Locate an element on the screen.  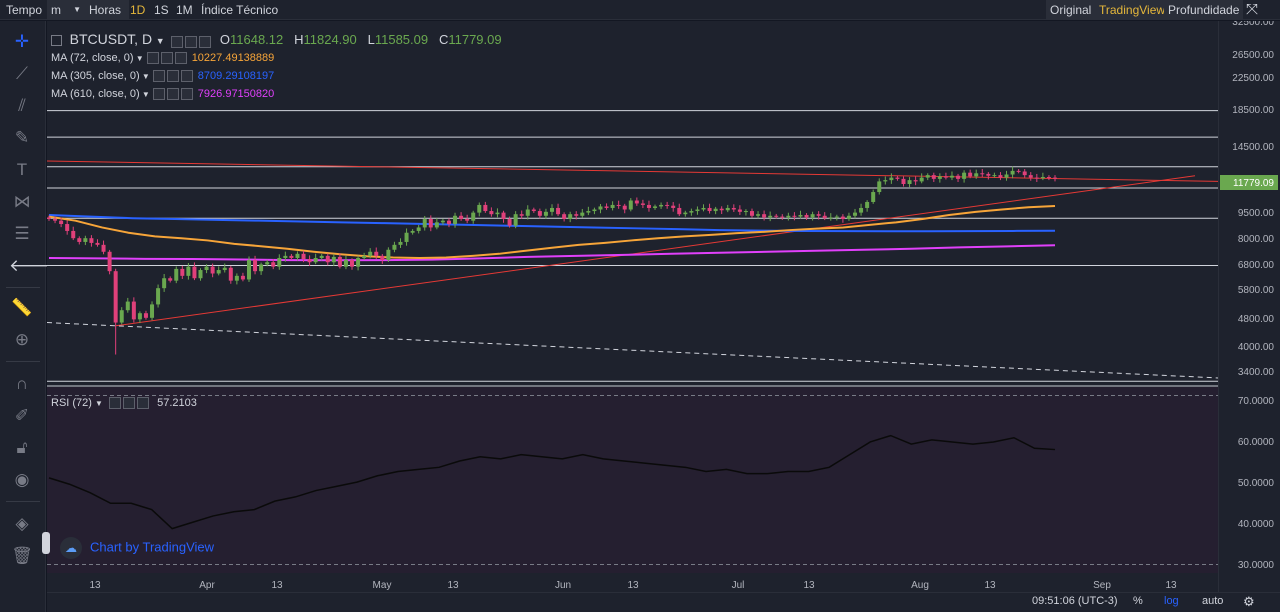
toolbar-item-1s: 1S is located at coordinates (161, 10).